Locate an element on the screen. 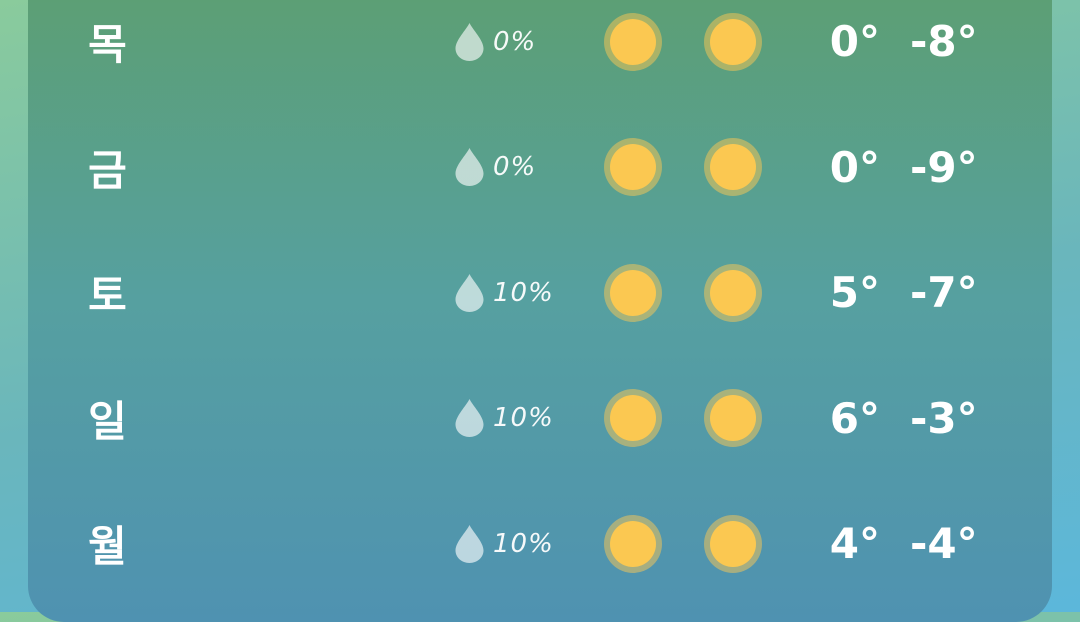  low-temperature: -4° is located at coordinates (944, 544).